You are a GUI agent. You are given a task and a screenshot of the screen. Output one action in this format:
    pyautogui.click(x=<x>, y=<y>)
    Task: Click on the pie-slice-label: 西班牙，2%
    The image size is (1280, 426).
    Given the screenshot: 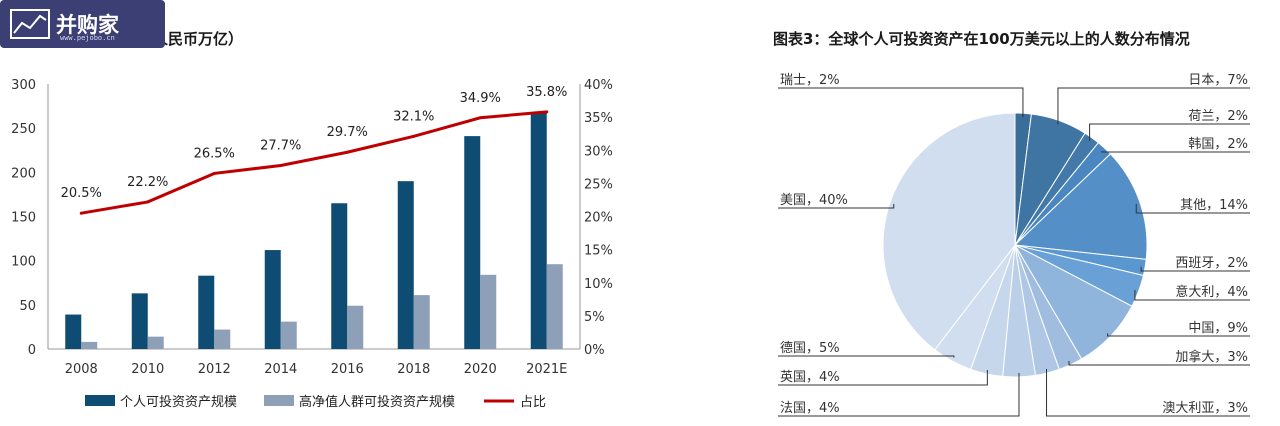 What is the action you would take?
    pyautogui.click(x=1211, y=263)
    